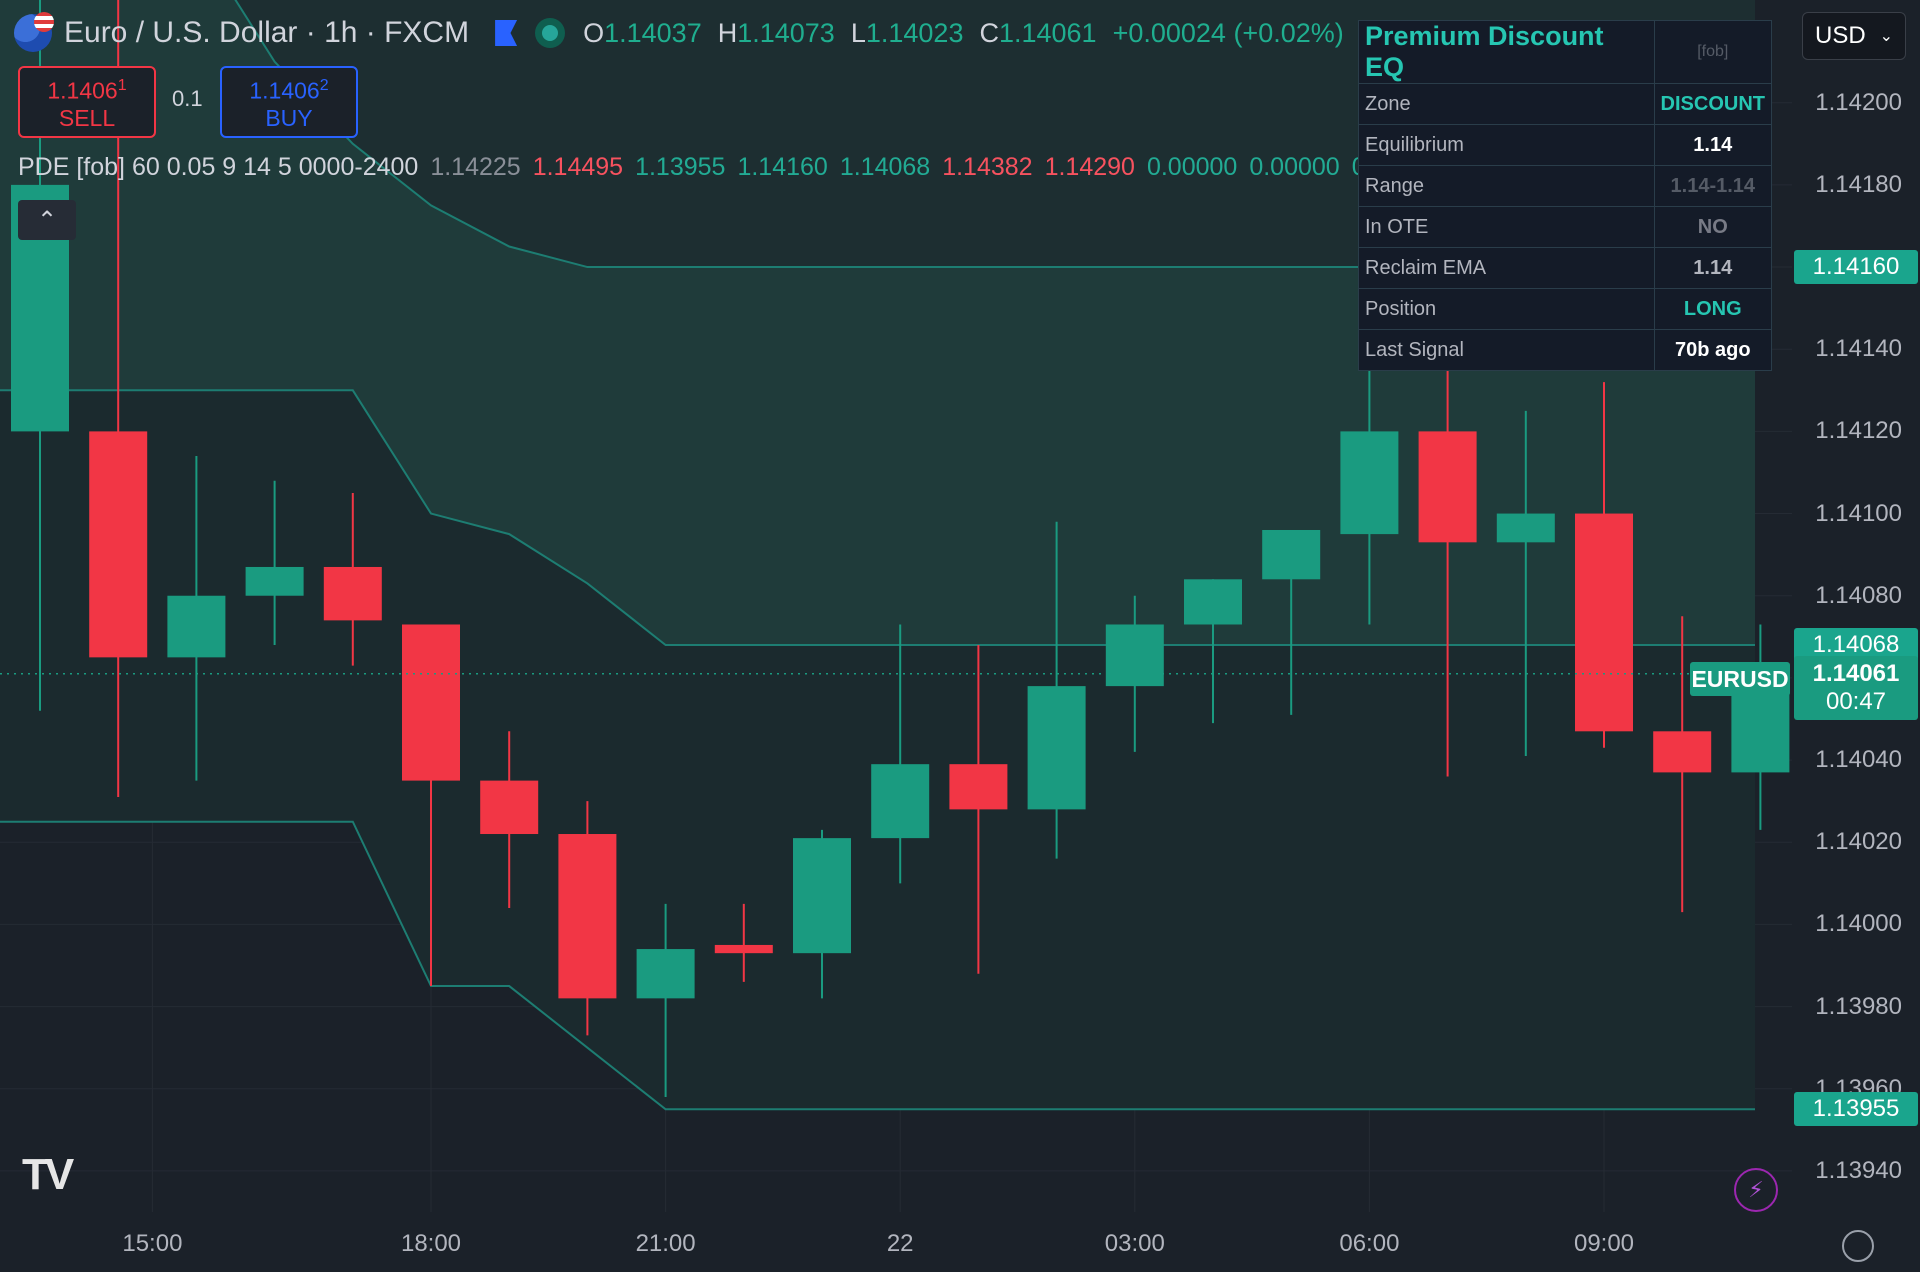  What do you see at coordinates (885, 167) in the screenshot?
I see `indicator-value: 1.14068` at bounding box center [885, 167].